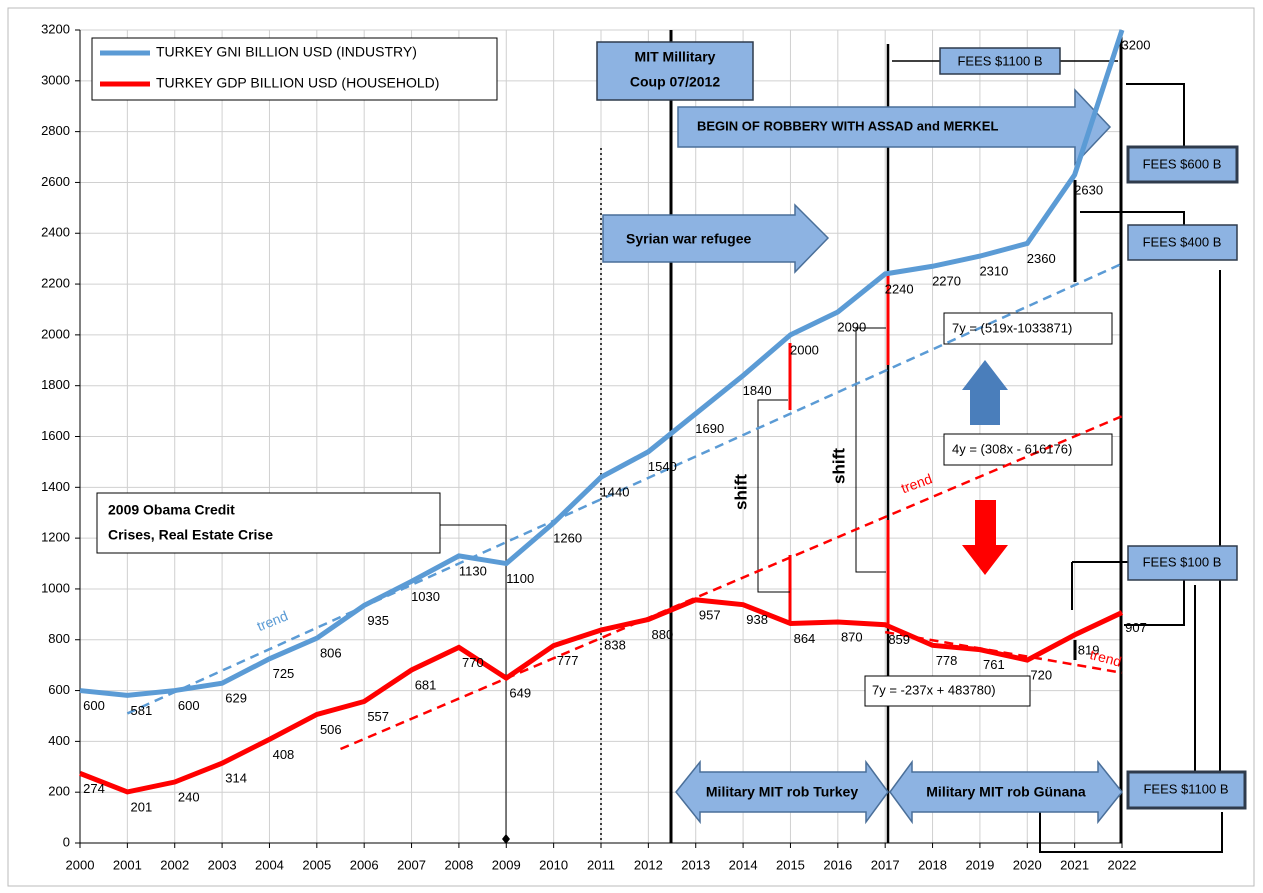 This screenshot has height=893, width=1263. I want to click on x-tick-label: 2021, so click(1074, 864).